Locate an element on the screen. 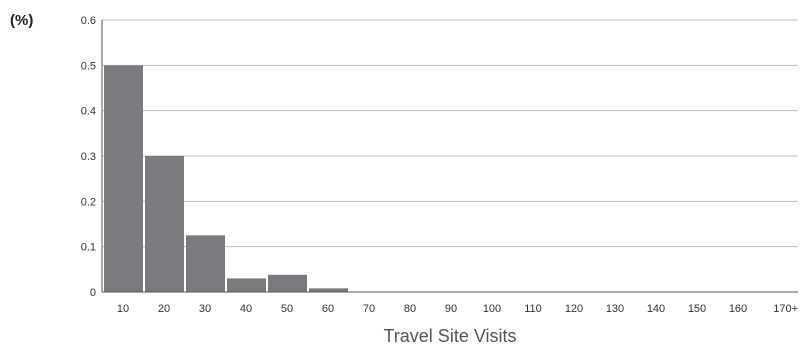  y-tick-label: 0.4 is located at coordinates (88, 112).